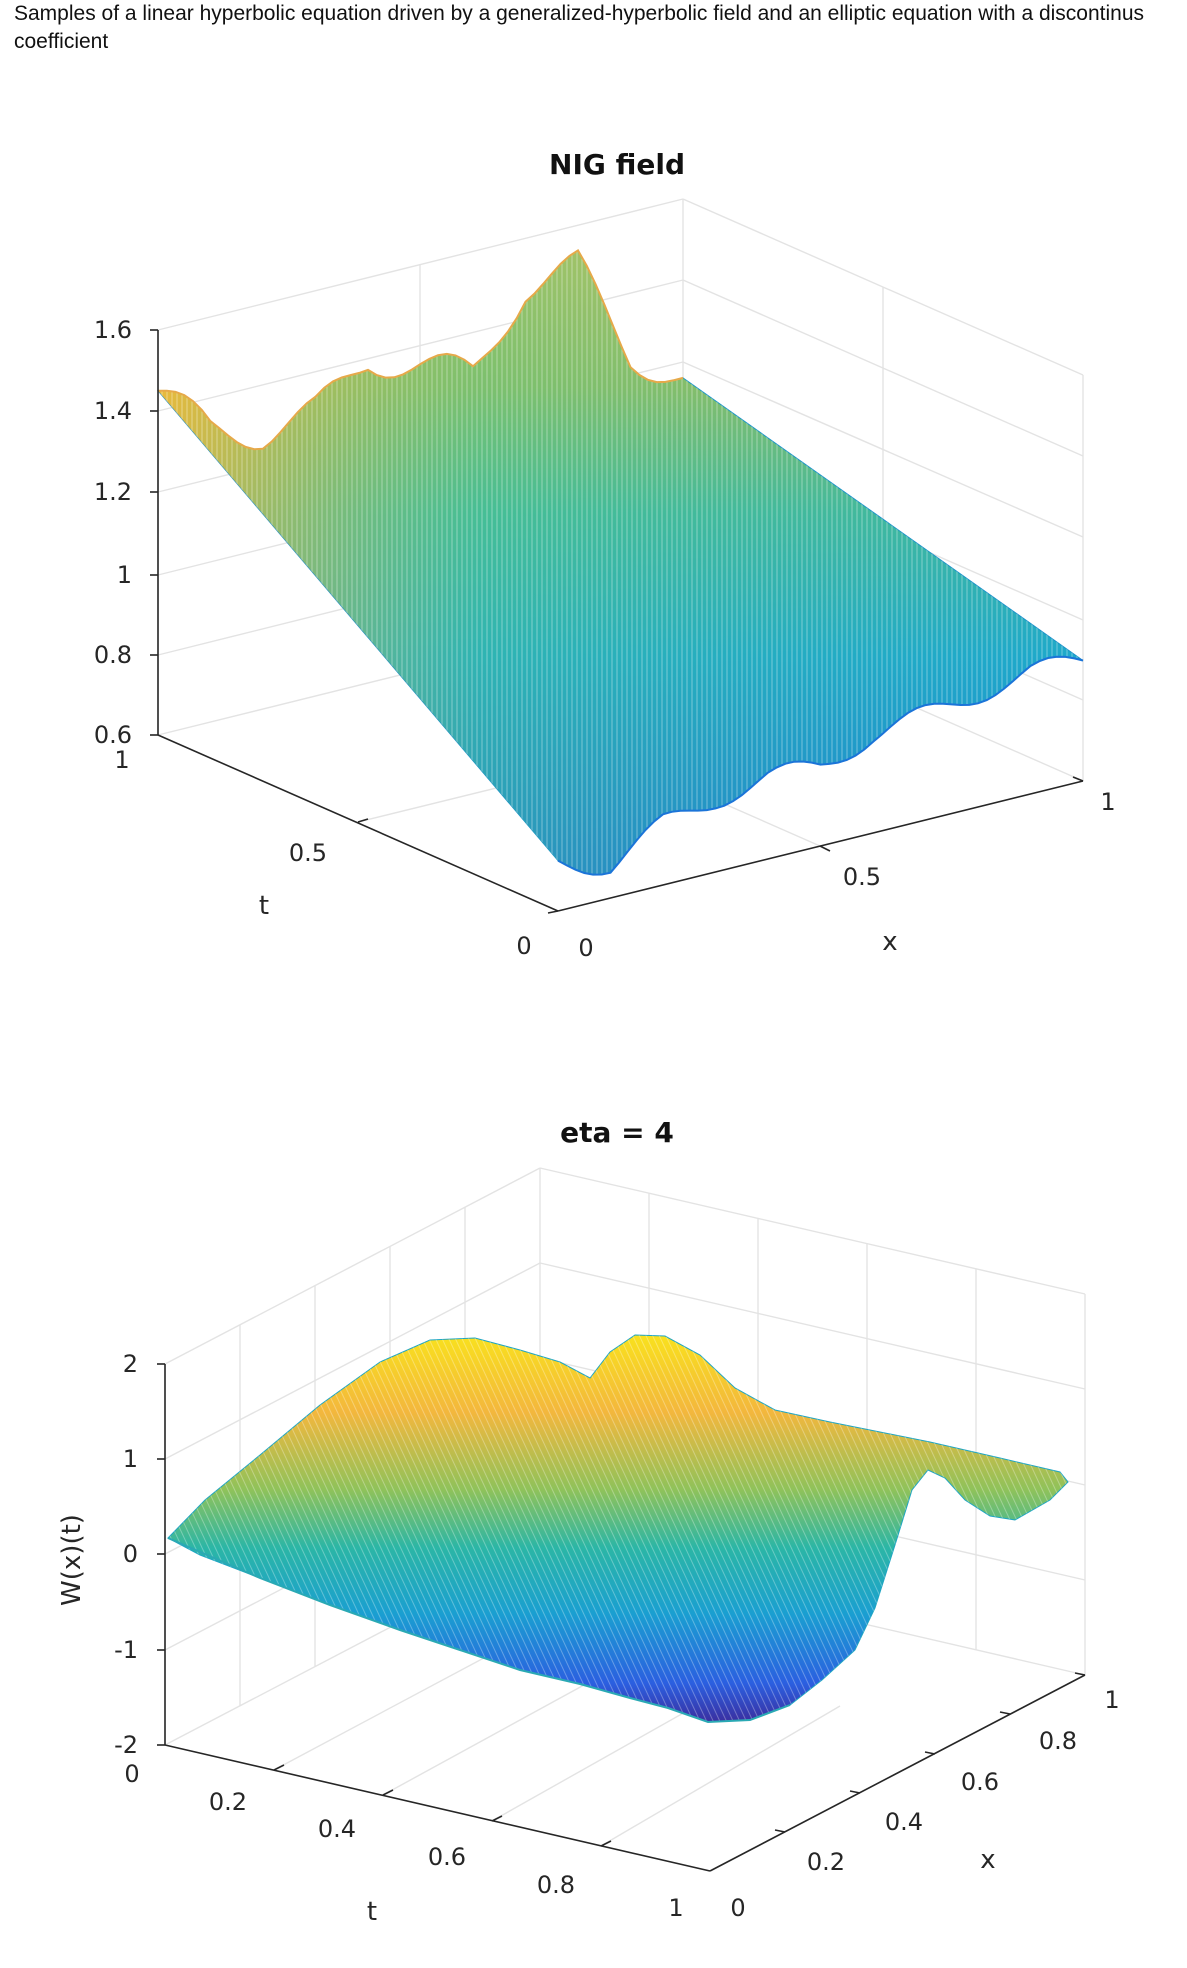 Image resolution: width=1187 pixels, height=1968 pixels. What do you see at coordinates (130, 1554) in the screenshot?
I see `z-tick-0: 0` at bounding box center [130, 1554].